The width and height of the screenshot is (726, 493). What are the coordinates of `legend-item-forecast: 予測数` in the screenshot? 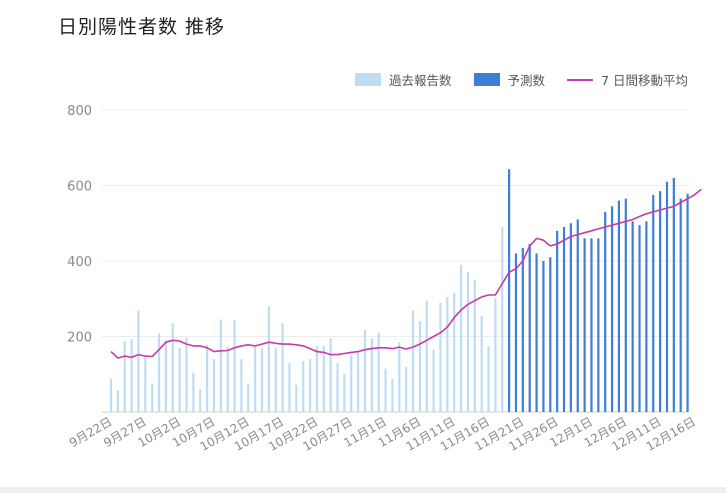 It's located at (509, 79).